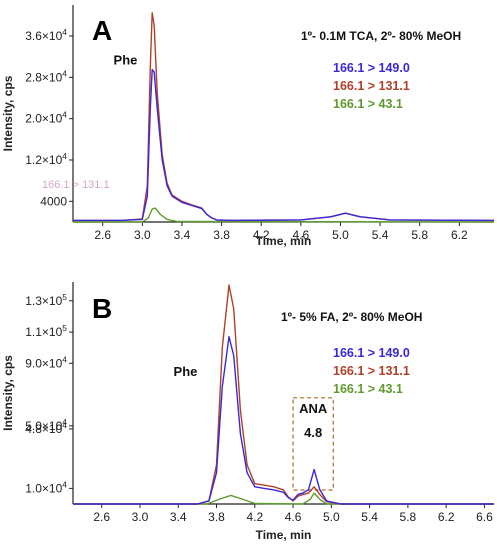 This screenshot has width=497, height=550. I want to click on condition-label: 1º- 0.1M TCA, 2º- 80% MeOH, so click(381, 36).